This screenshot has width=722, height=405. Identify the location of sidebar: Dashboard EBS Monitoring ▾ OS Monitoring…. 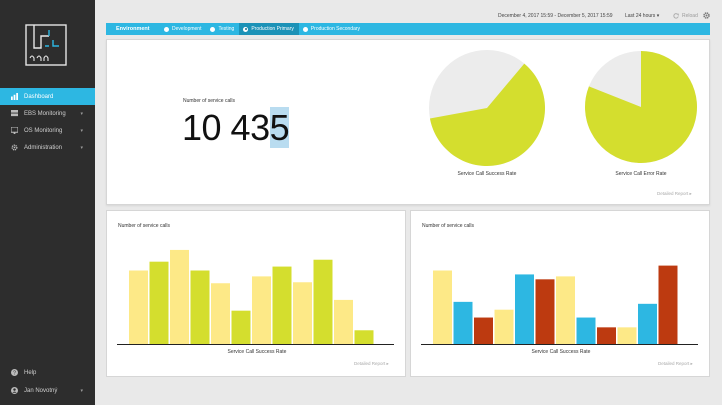
(47, 202).